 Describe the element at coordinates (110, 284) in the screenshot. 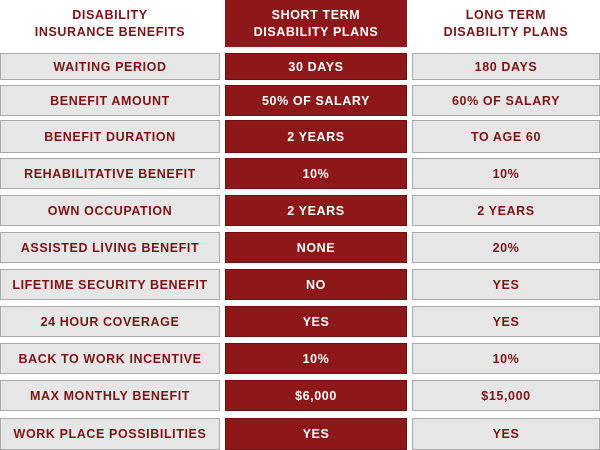

I see `row-label: LIFETIME SECURITY BENEFIT` at that location.